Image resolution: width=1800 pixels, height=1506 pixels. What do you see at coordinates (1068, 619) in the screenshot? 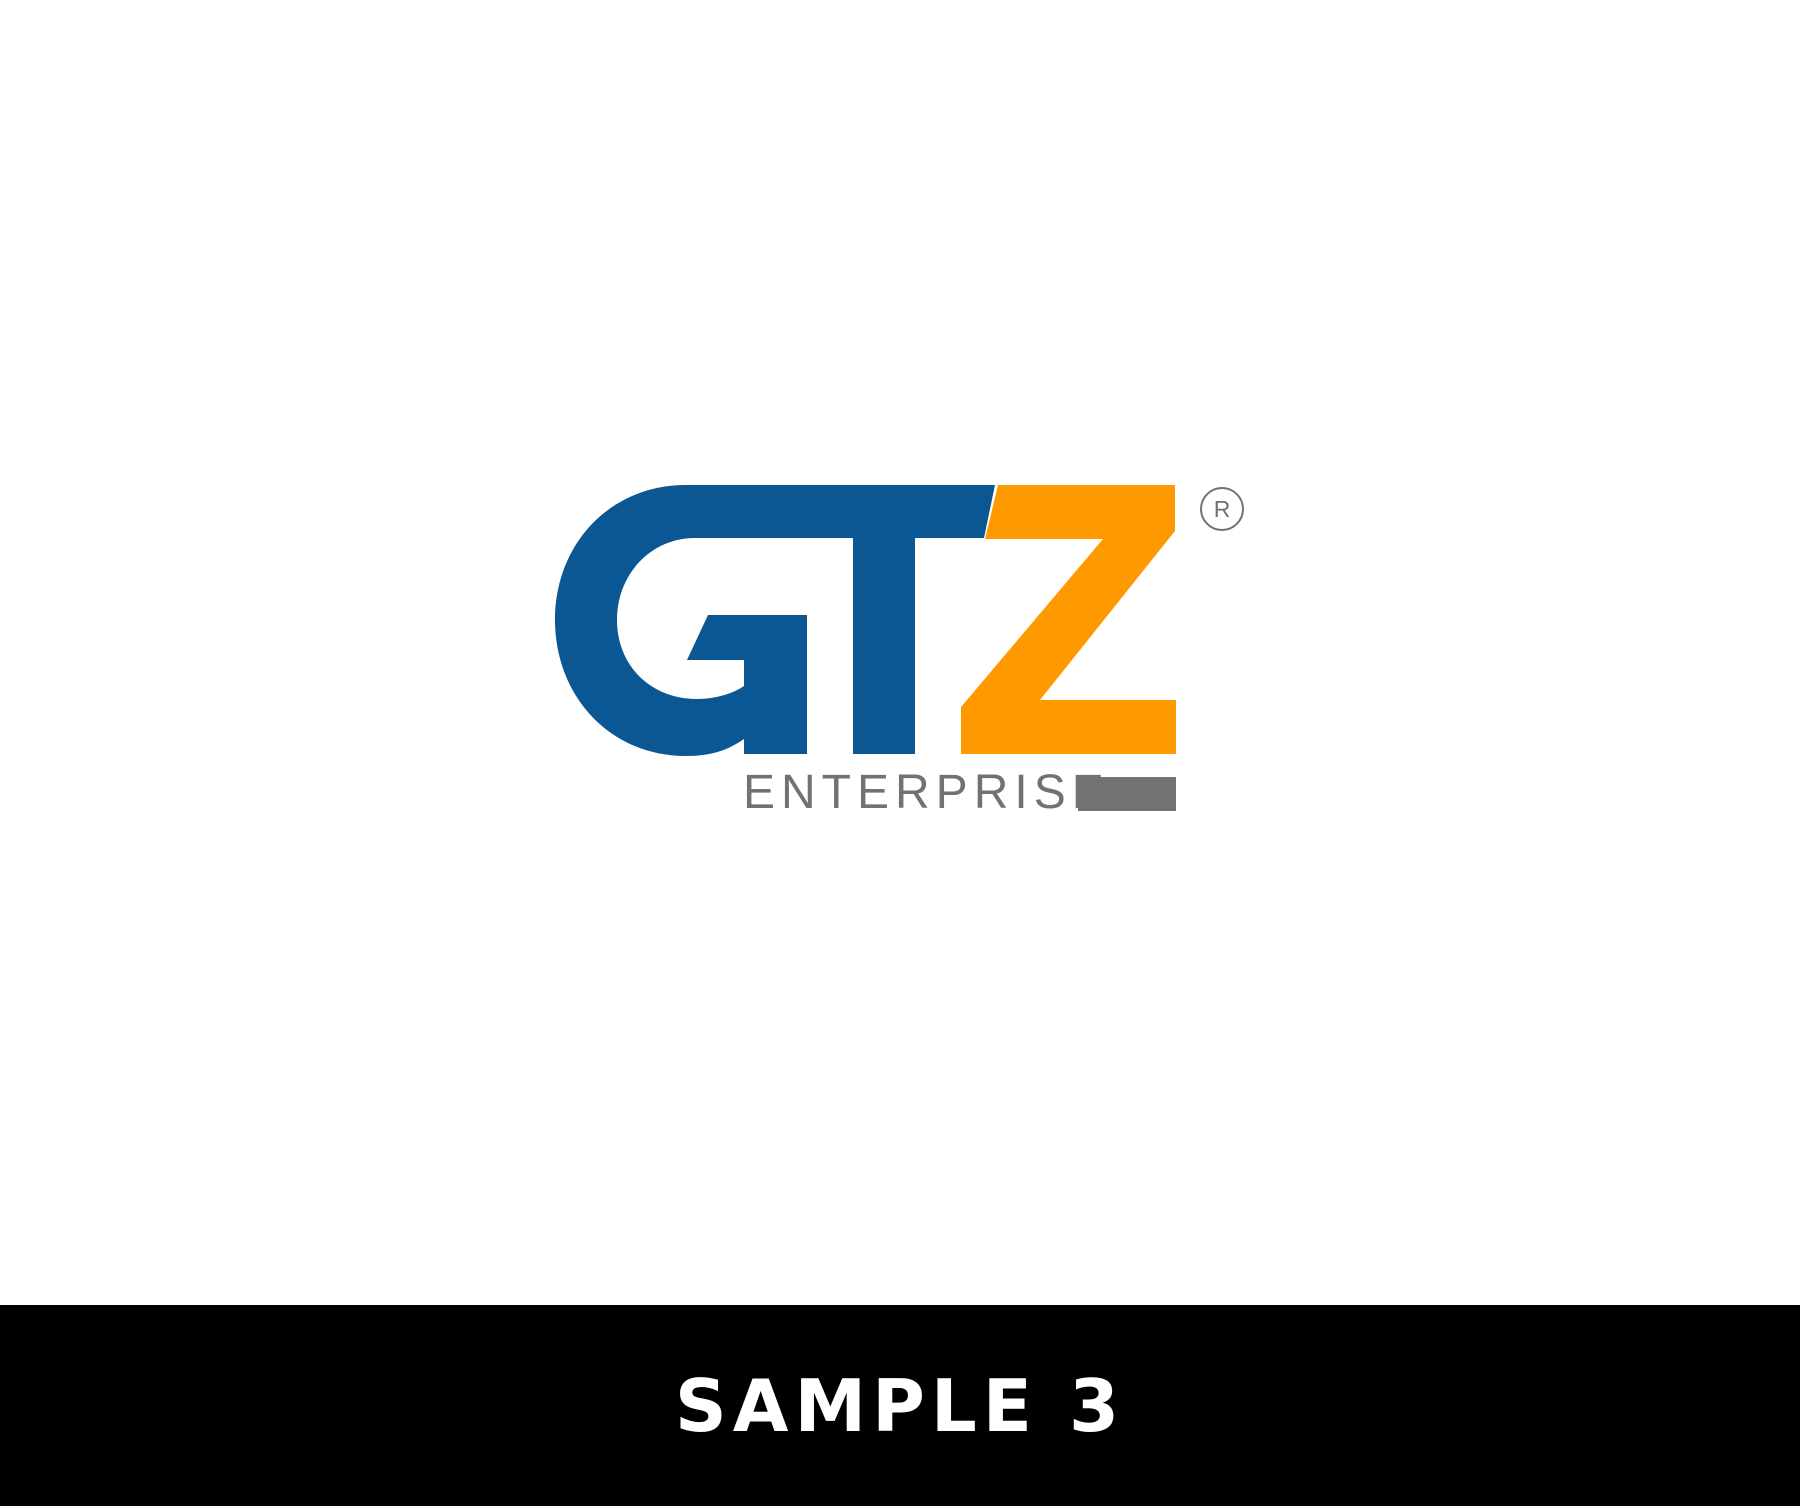
I see `logo-letter-z` at bounding box center [1068, 619].